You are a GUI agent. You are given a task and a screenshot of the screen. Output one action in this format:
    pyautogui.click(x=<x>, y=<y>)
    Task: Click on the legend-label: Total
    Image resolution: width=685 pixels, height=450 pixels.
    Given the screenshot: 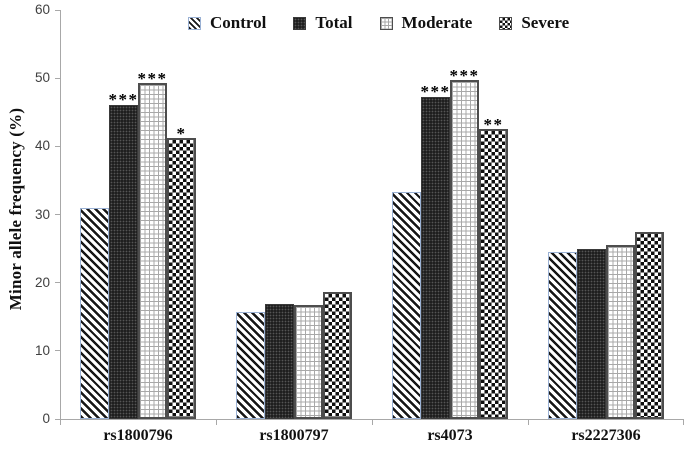 What is the action you would take?
    pyautogui.click(x=334, y=22)
    